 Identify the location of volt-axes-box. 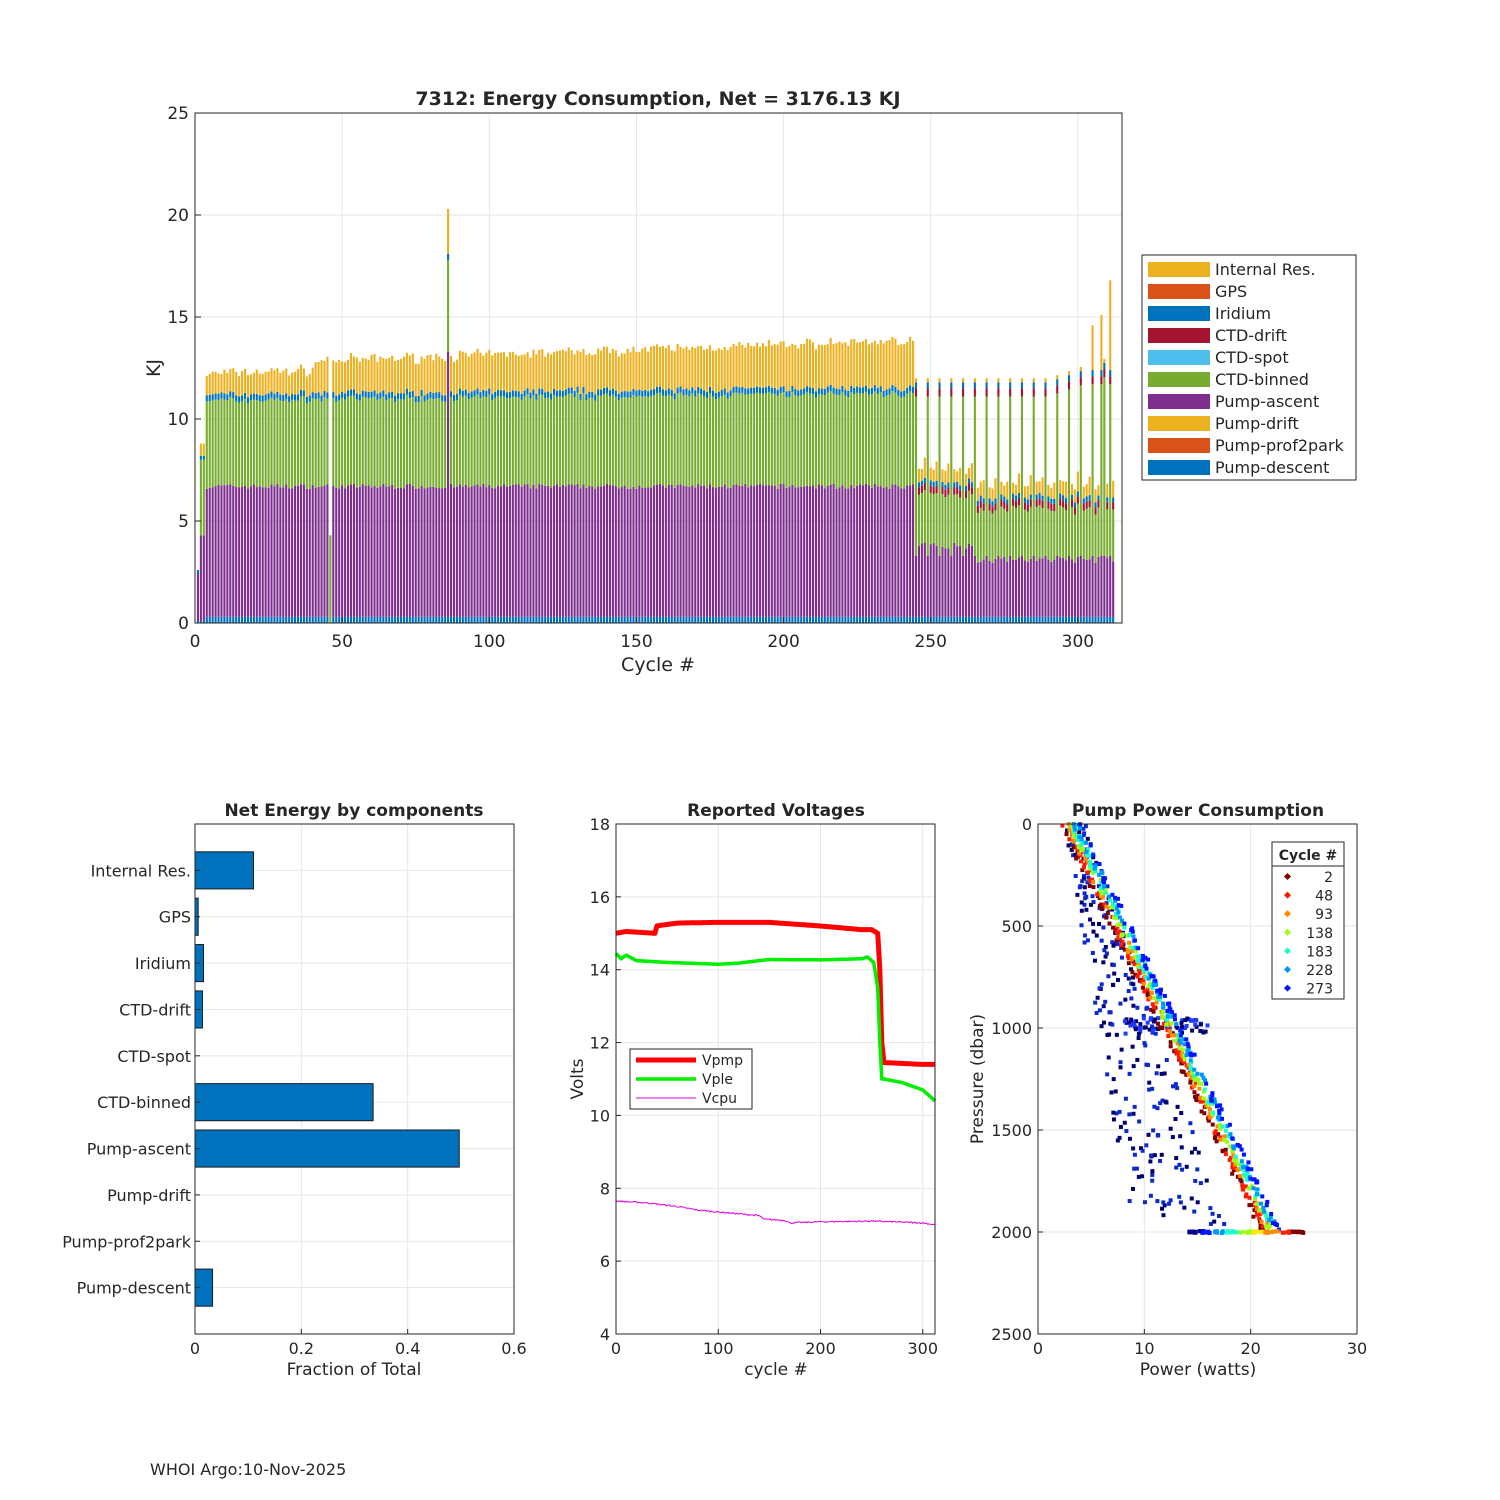
(775, 1079).